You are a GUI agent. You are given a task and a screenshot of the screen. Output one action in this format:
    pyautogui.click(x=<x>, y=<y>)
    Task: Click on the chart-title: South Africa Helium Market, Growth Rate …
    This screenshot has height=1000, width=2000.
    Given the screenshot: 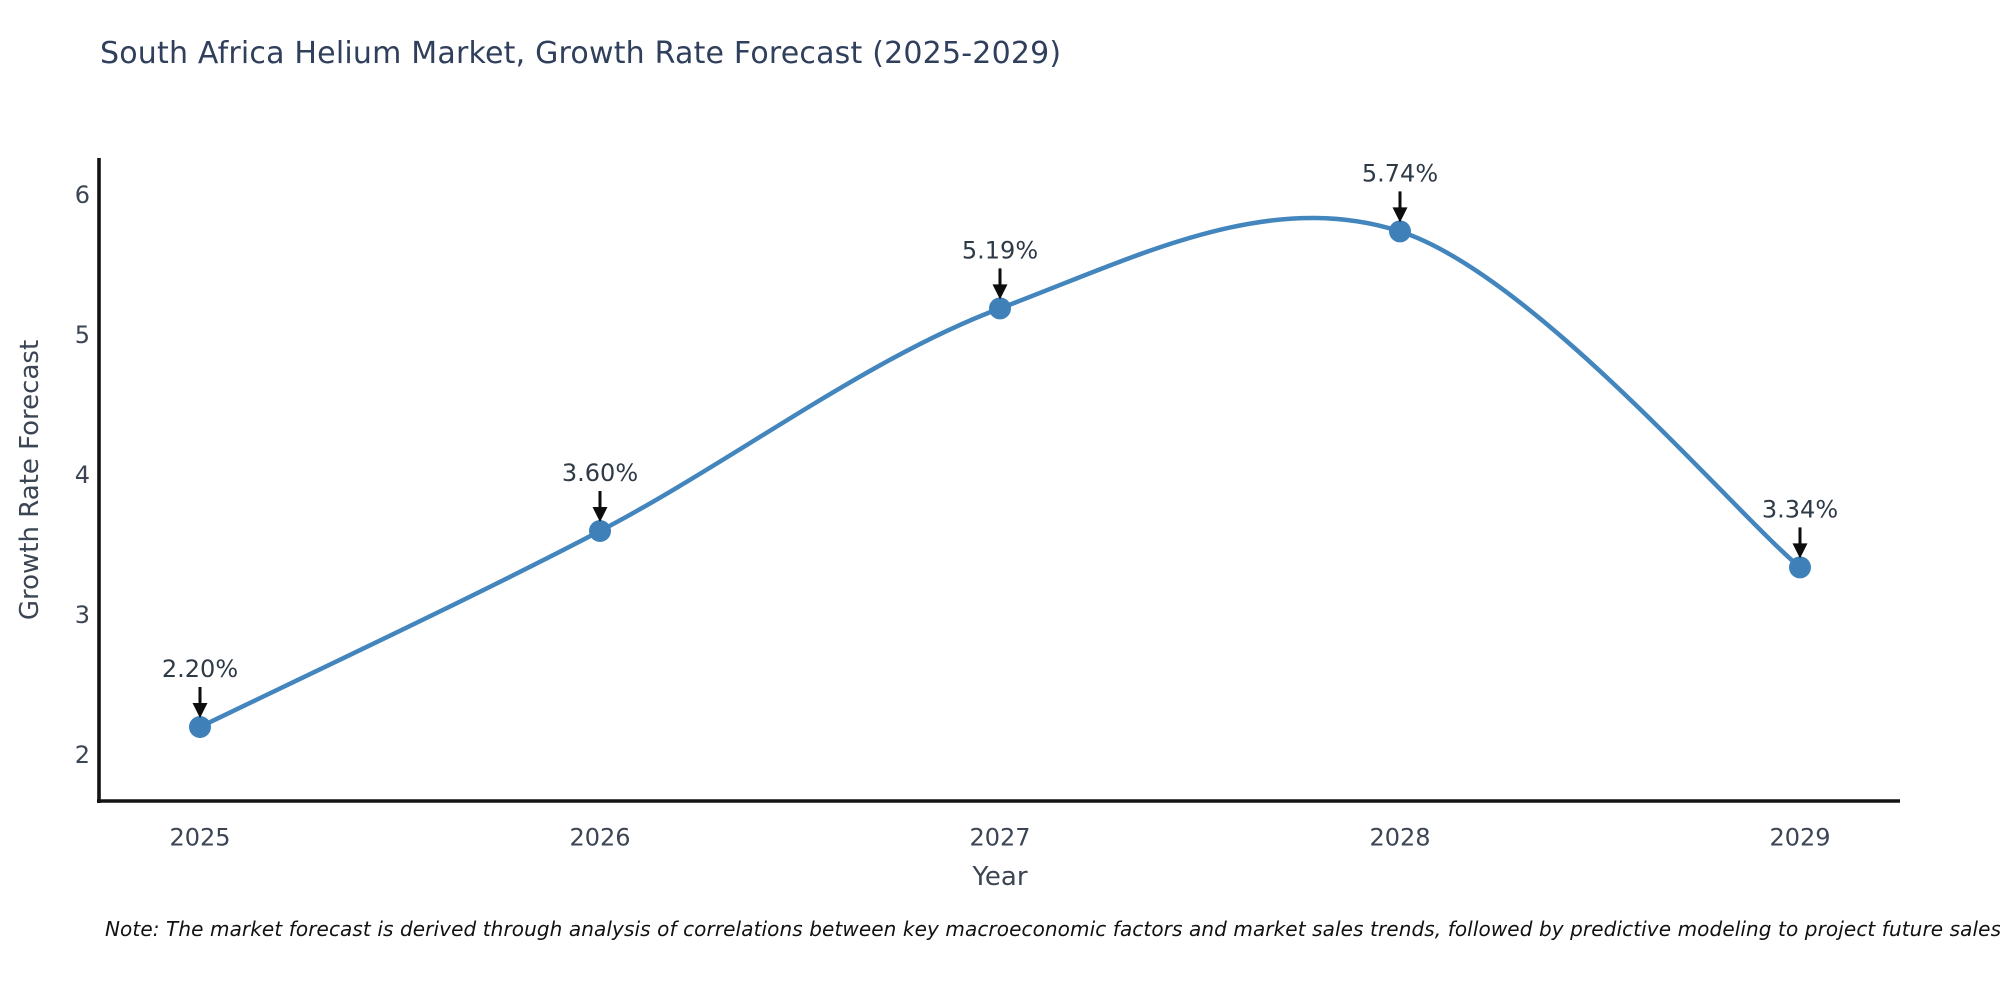 What is the action you would take?
    pyautogui.click(x=581, y=53)
    